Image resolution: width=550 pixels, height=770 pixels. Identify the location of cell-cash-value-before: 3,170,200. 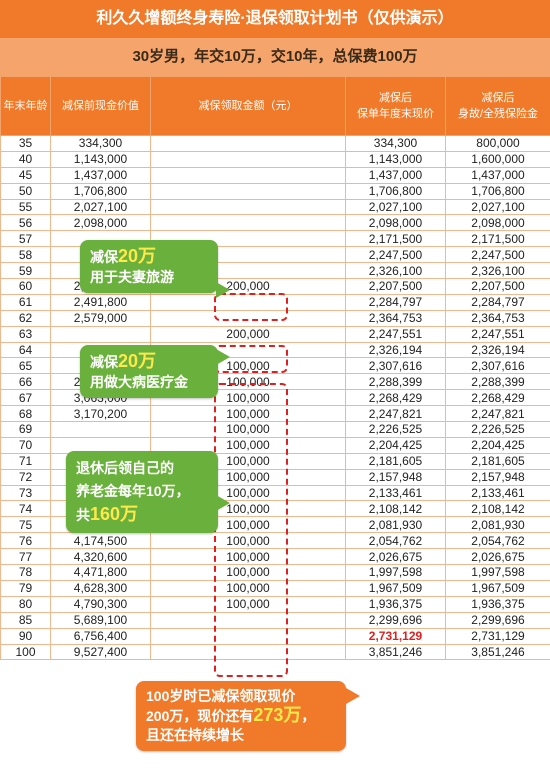
(100, 414).